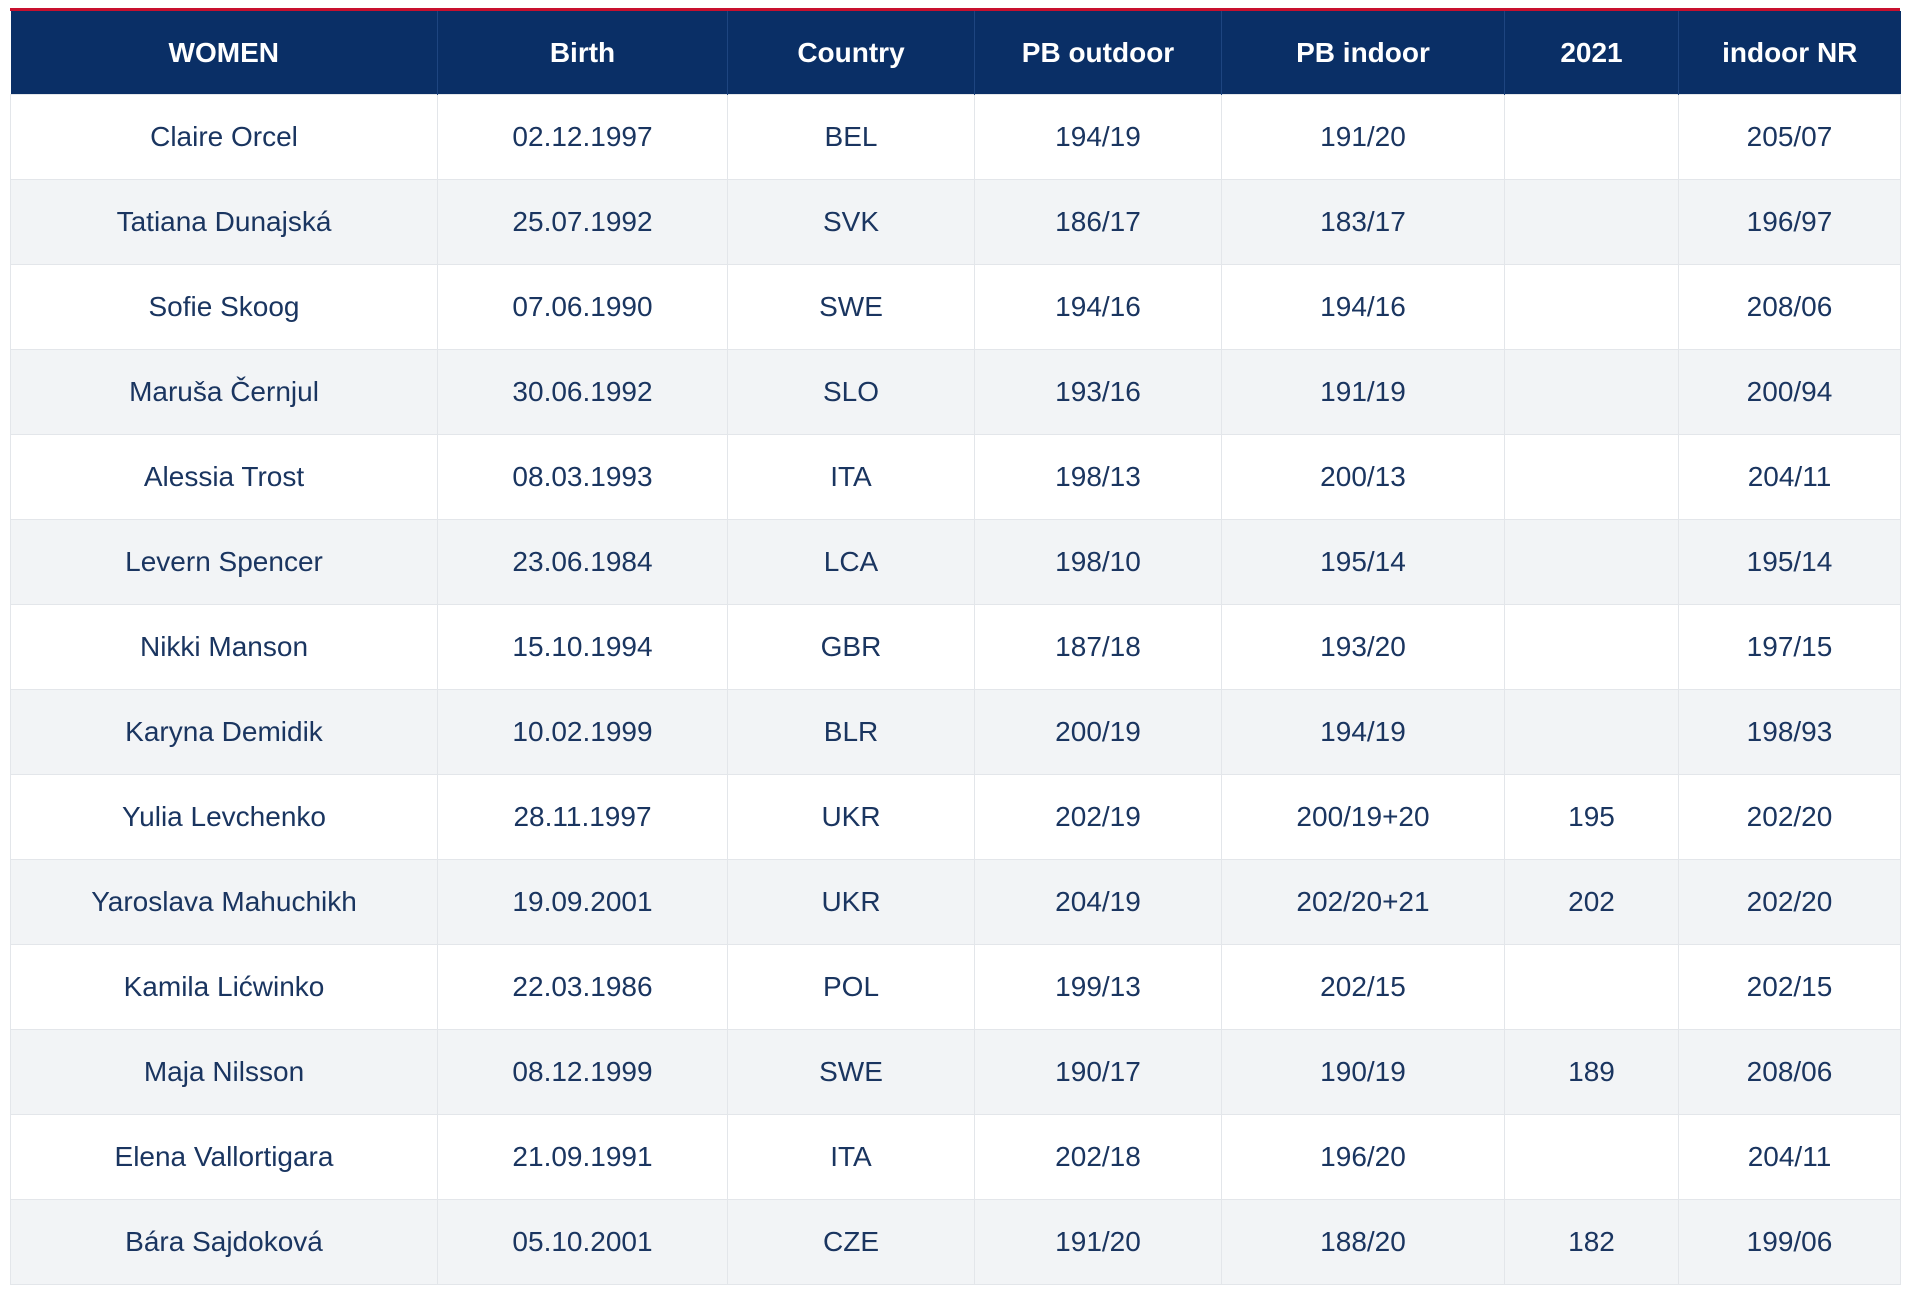  I want to click on cell-birth: 25.07.1992, so click(582, 222).